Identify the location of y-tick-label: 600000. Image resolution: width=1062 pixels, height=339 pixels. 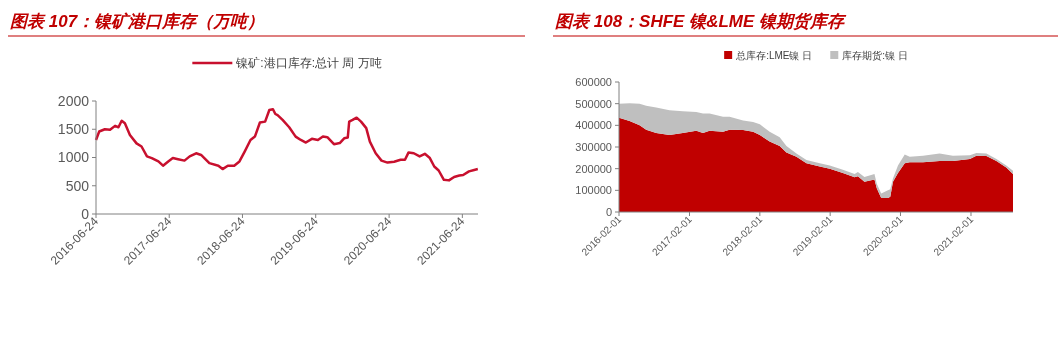
(593, 81).